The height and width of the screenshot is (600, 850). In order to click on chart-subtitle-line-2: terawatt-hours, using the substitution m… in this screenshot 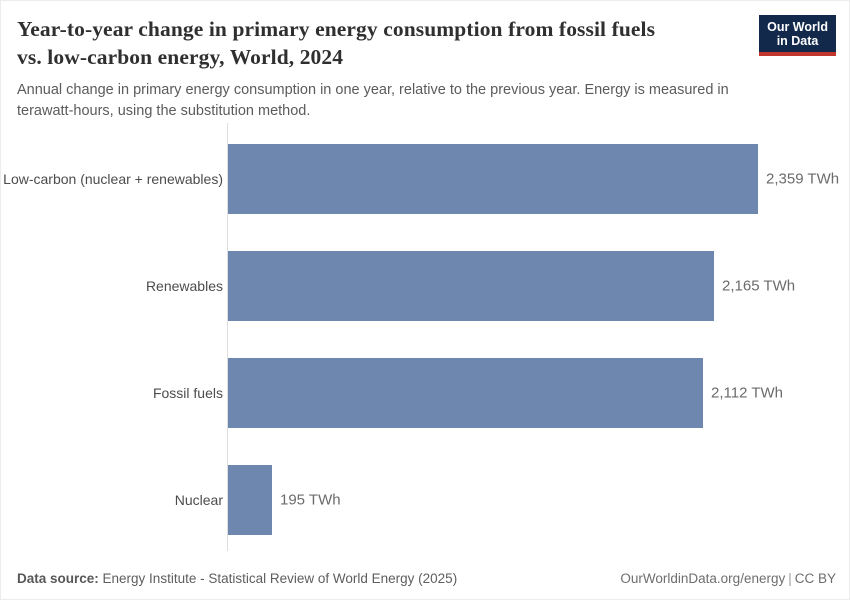, I will do `click(164, 111)`.